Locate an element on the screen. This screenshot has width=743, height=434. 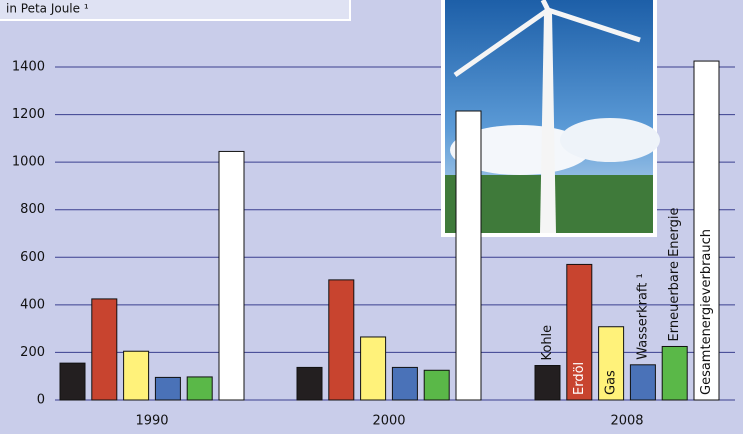
y-tick-label: 400 is located at coordinates (32, 304).